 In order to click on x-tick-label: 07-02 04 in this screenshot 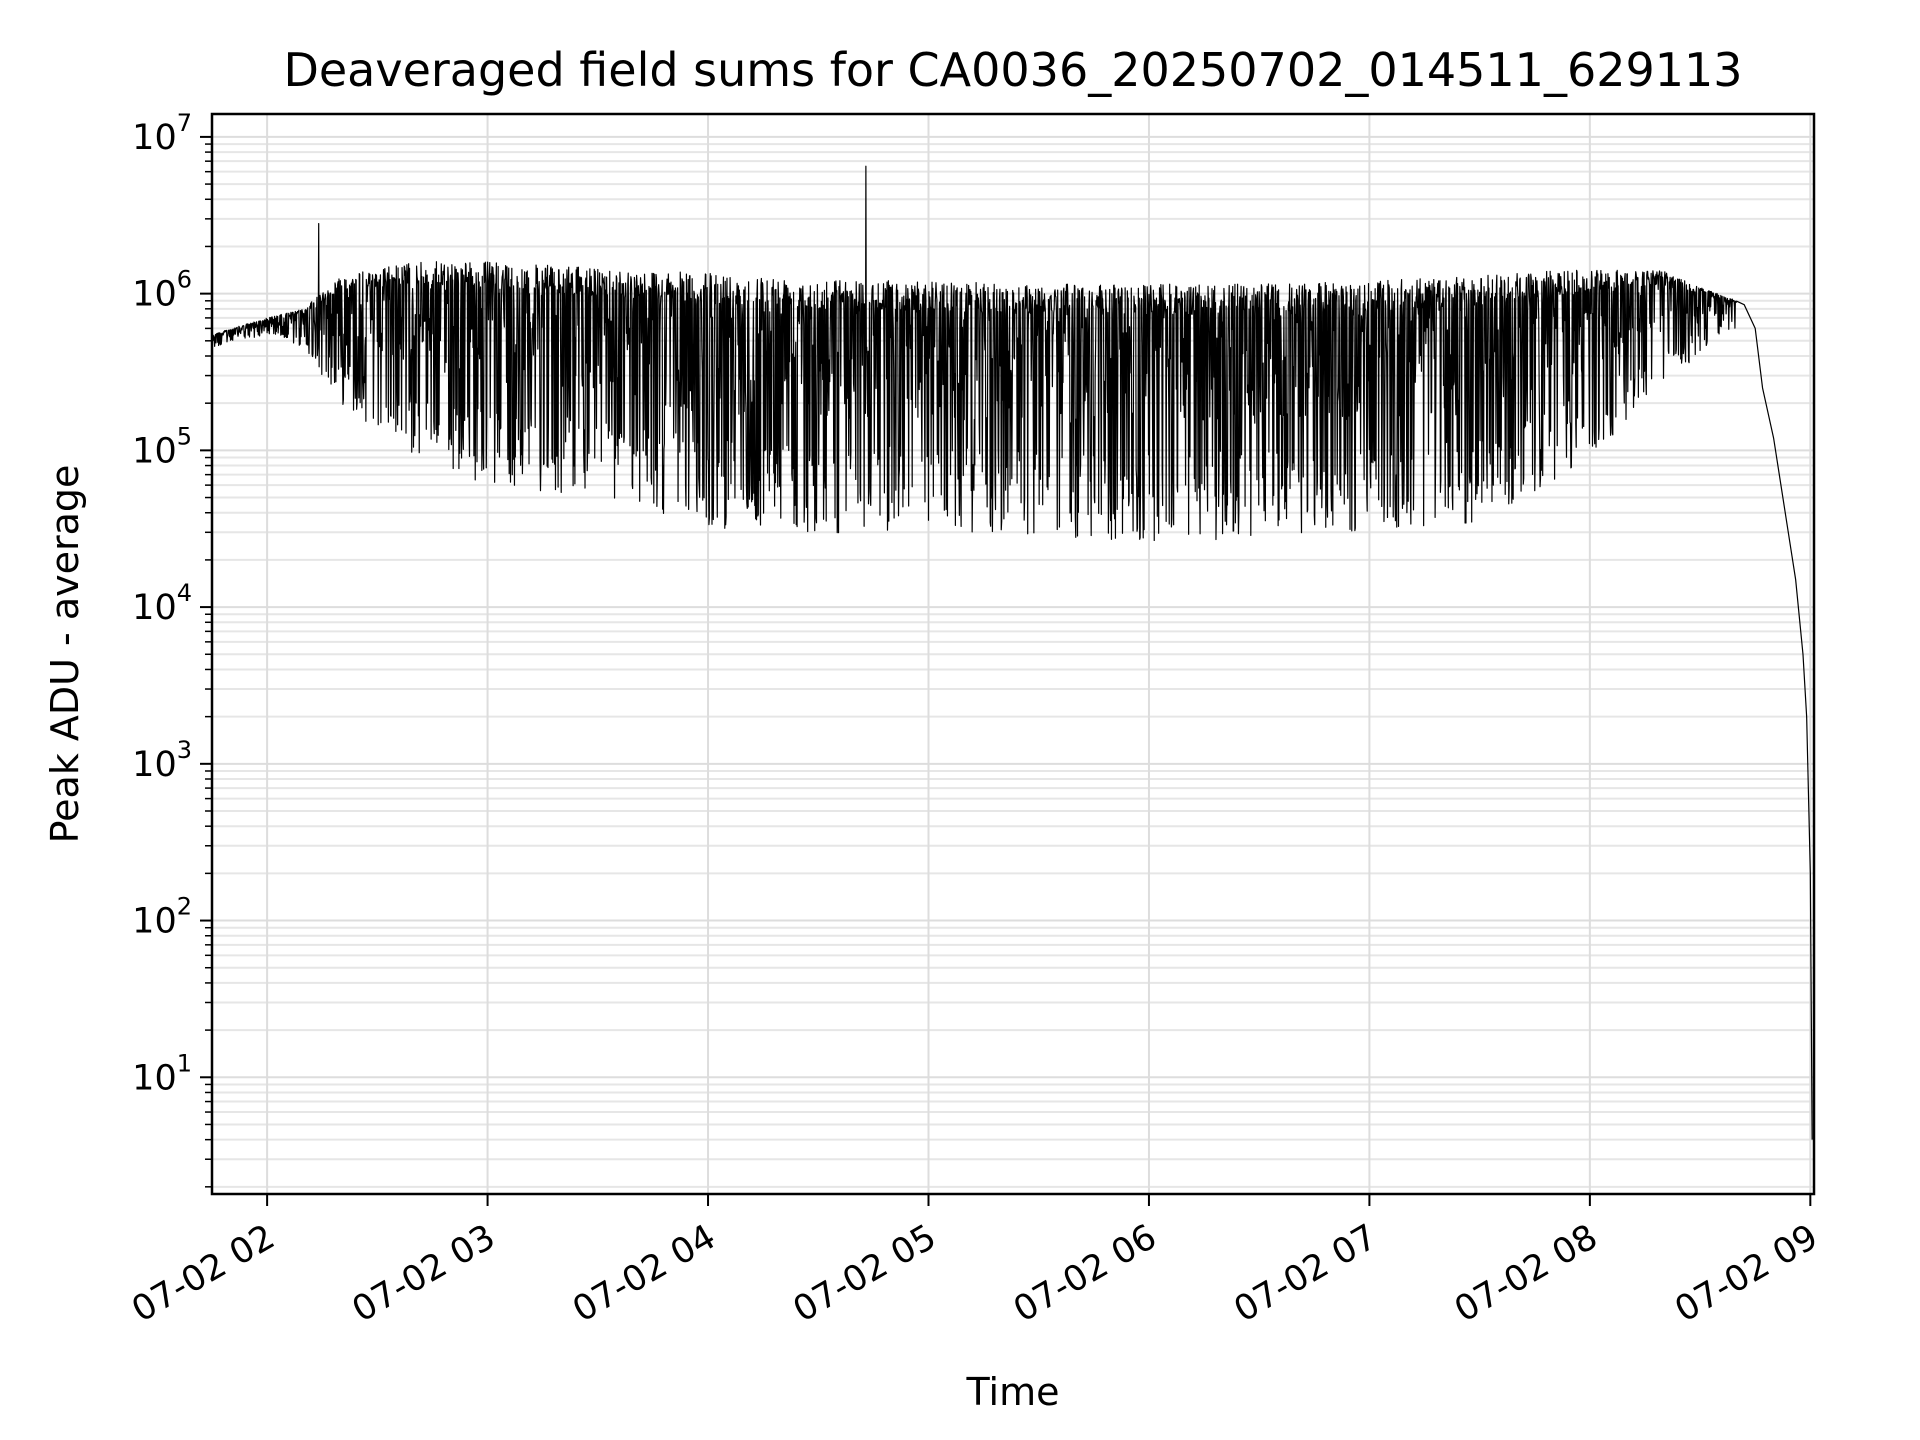, I will do `click(644, 1273)`.